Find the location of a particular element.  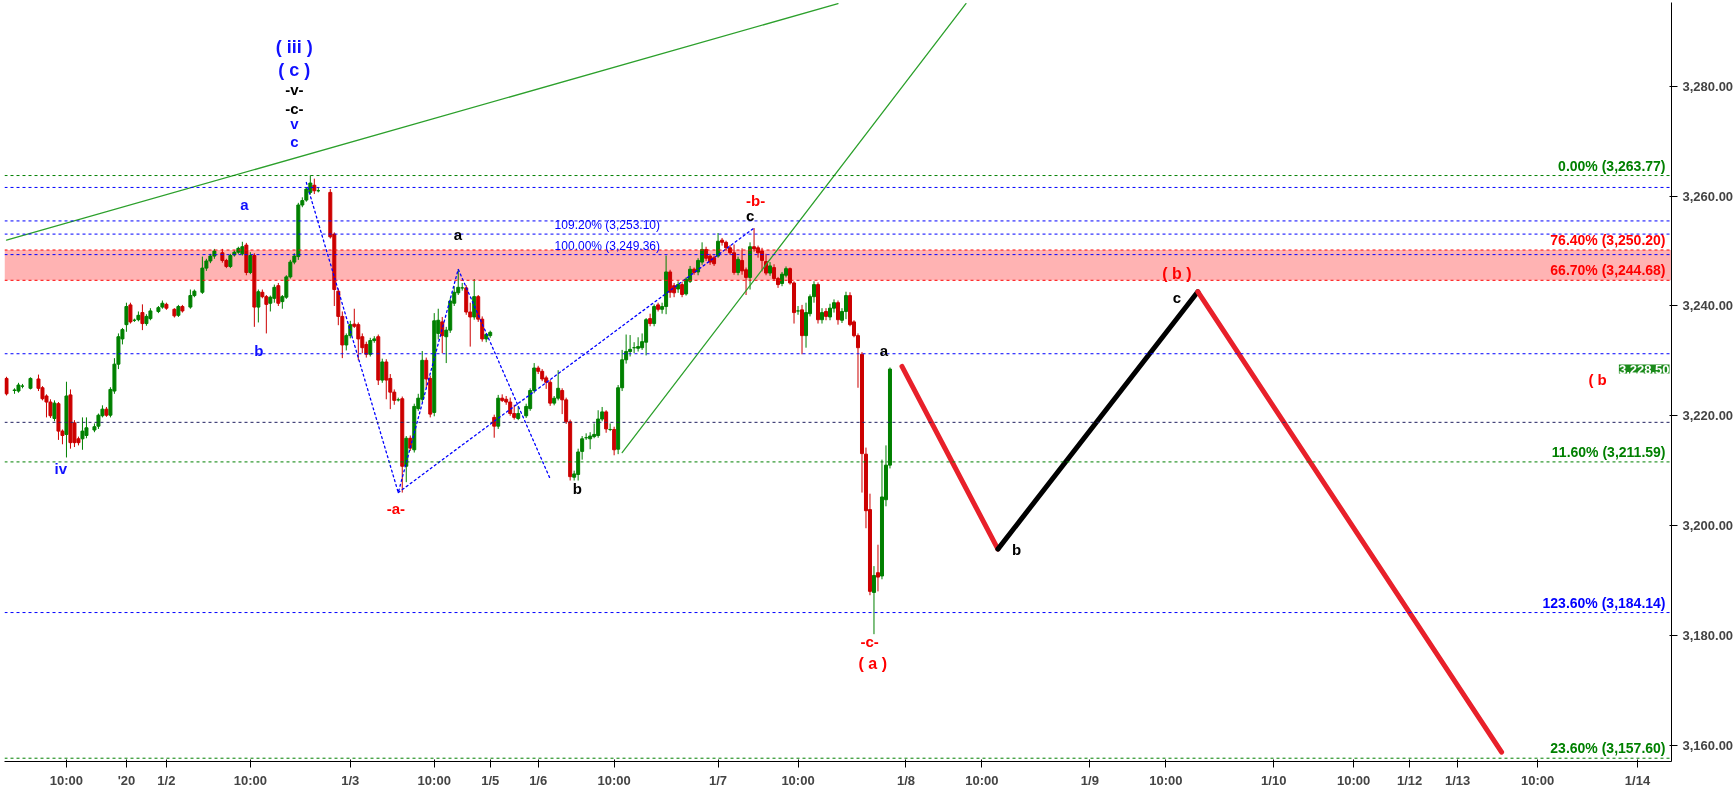

x-tick-label: 1/5 is located at coordinates (490, 780).